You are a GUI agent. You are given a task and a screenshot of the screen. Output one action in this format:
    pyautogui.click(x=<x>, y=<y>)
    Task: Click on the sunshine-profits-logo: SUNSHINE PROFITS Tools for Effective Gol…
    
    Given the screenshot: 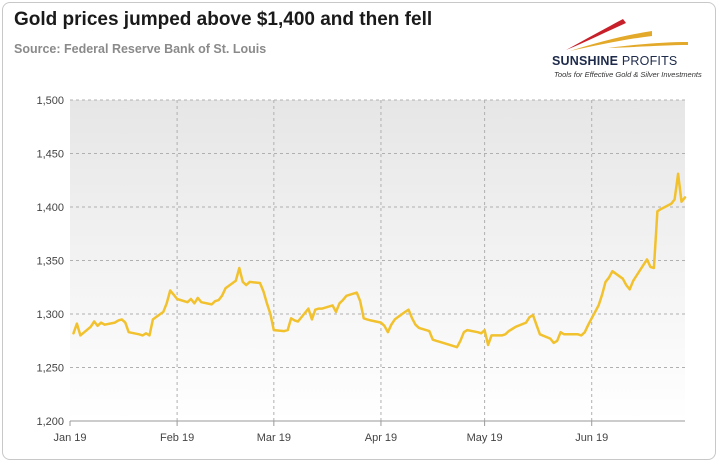 What is the action you would take?
    pyautogui.click(x=625, y=49)
    